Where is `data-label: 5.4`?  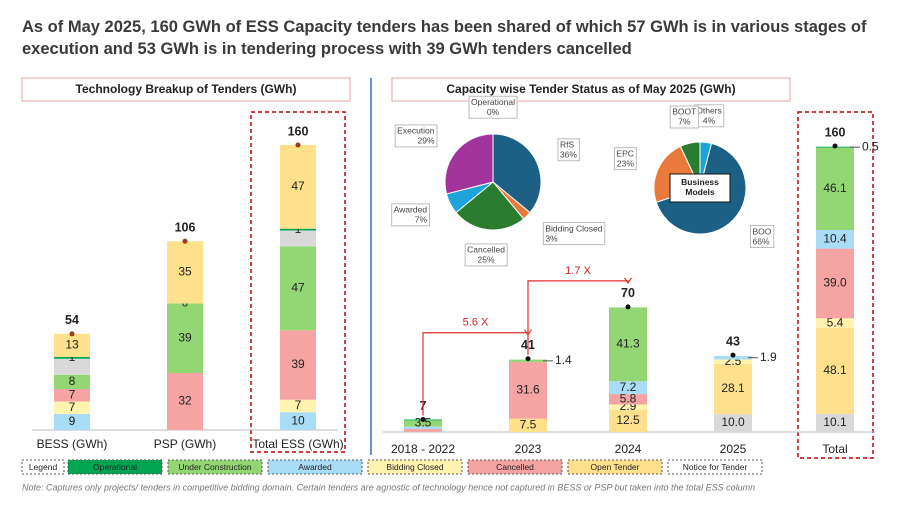
data-label: 5.4 is located at coordinates (835, 322).